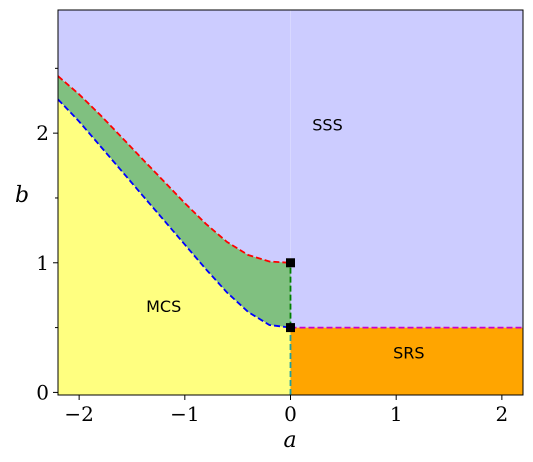 This screenshot has width=533, height=462. I want to click on x-tick-label: −1, so click(184, 414).